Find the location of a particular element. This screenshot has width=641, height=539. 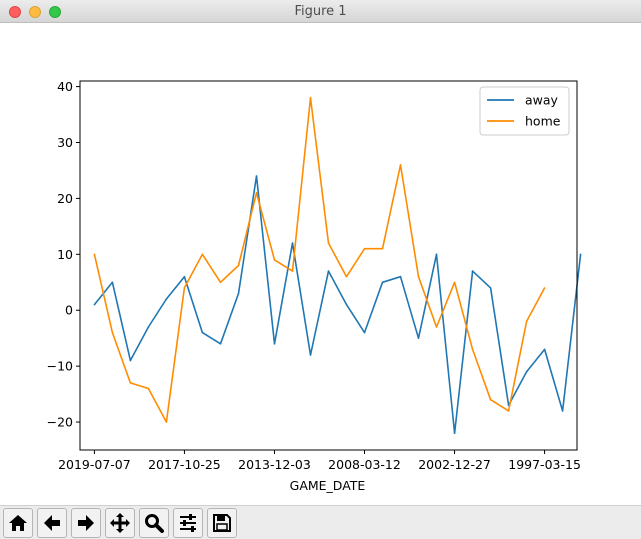

window-title: Figure 1 is located at coordinates (320, 11).